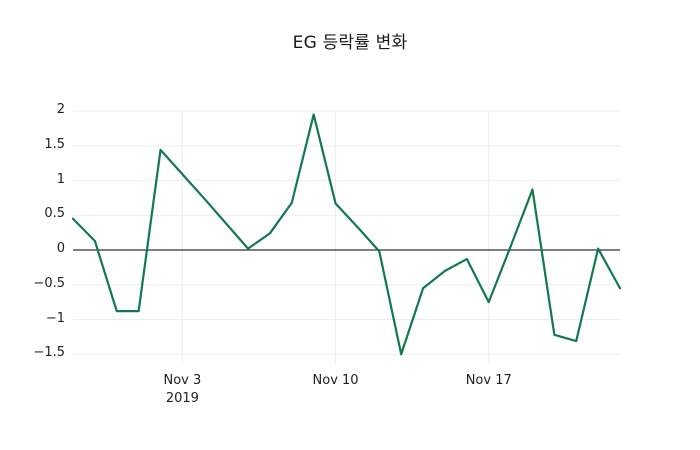  I want to click on y-axis-tick-label: 1.5, so click(54, 144).